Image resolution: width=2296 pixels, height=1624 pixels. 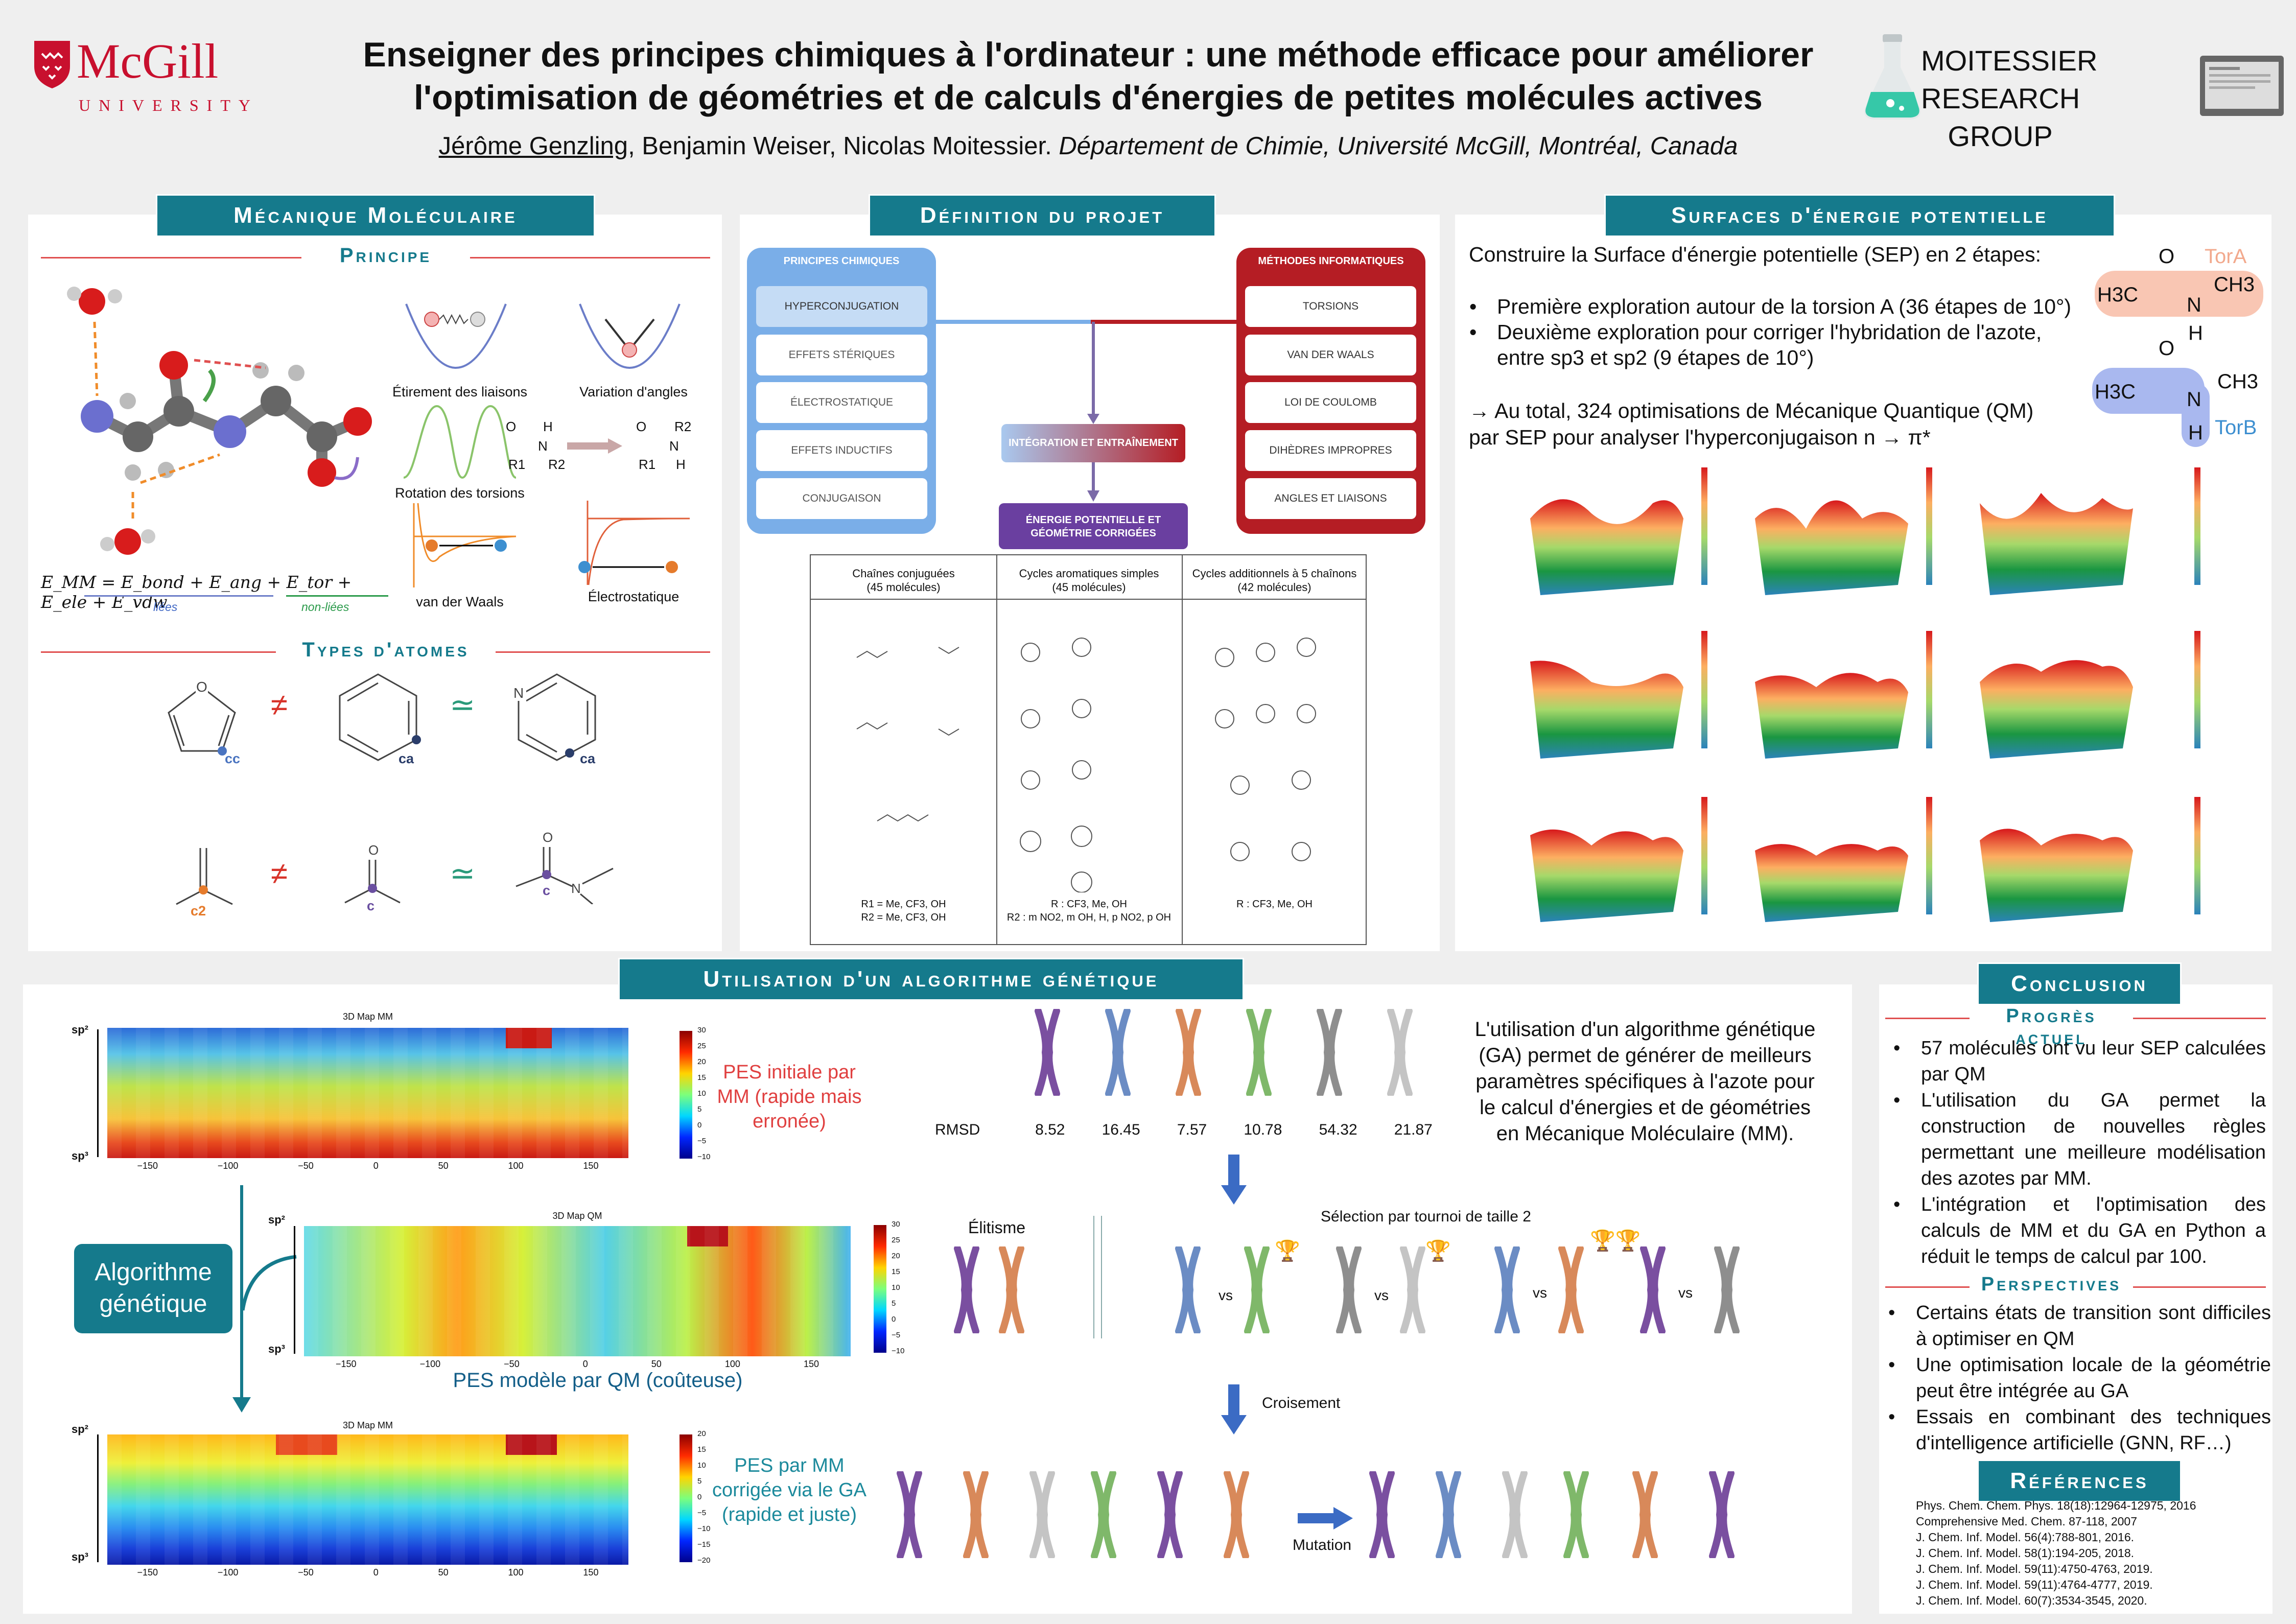 I want to click on connector-arrows, so click(x=1085, y=411).